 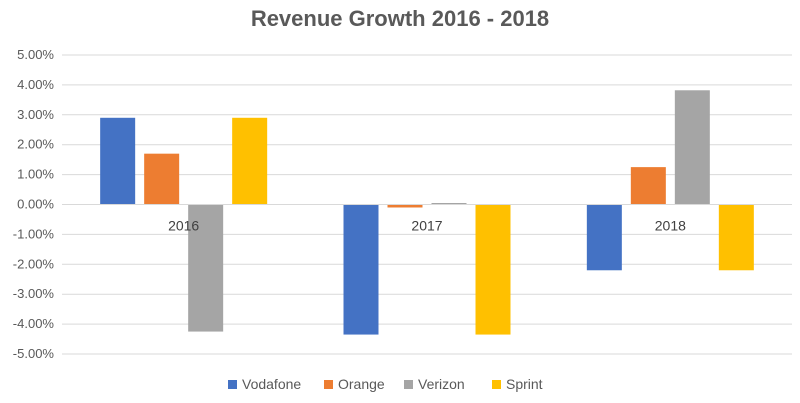 What do you see at coordinates (34, 233) in the screenshot?
I see `y-tick-label: -1.00%` at bounding box center [34, 233].